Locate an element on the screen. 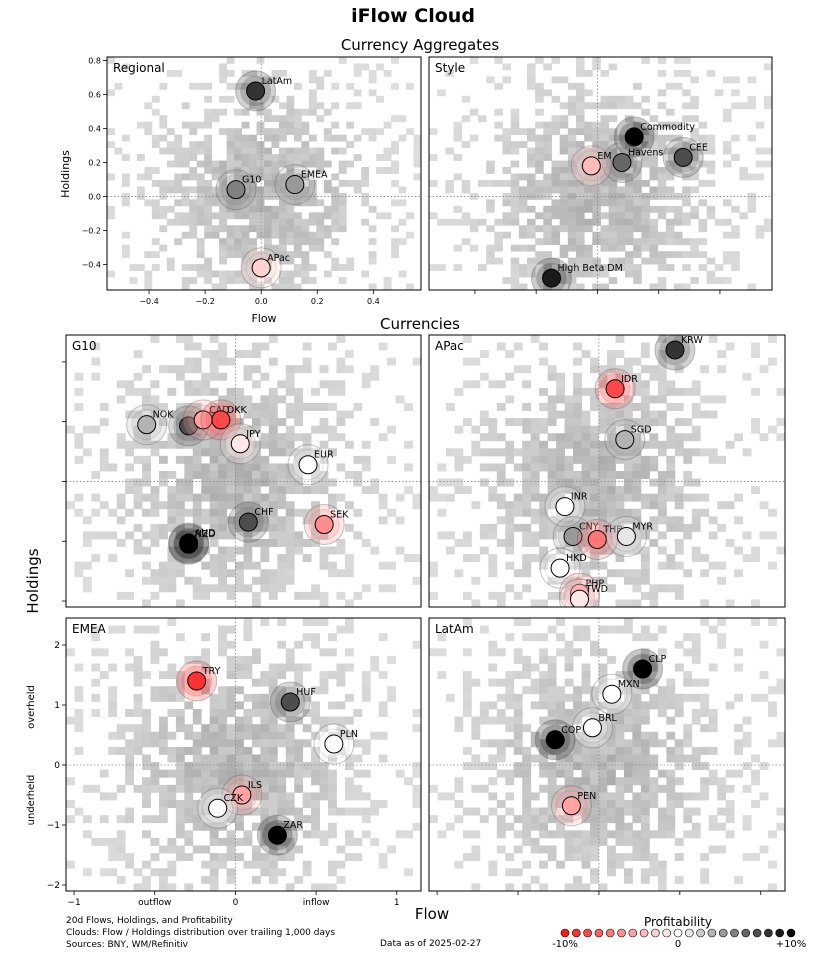  legend-swatch is located at coordinates (780, 933).